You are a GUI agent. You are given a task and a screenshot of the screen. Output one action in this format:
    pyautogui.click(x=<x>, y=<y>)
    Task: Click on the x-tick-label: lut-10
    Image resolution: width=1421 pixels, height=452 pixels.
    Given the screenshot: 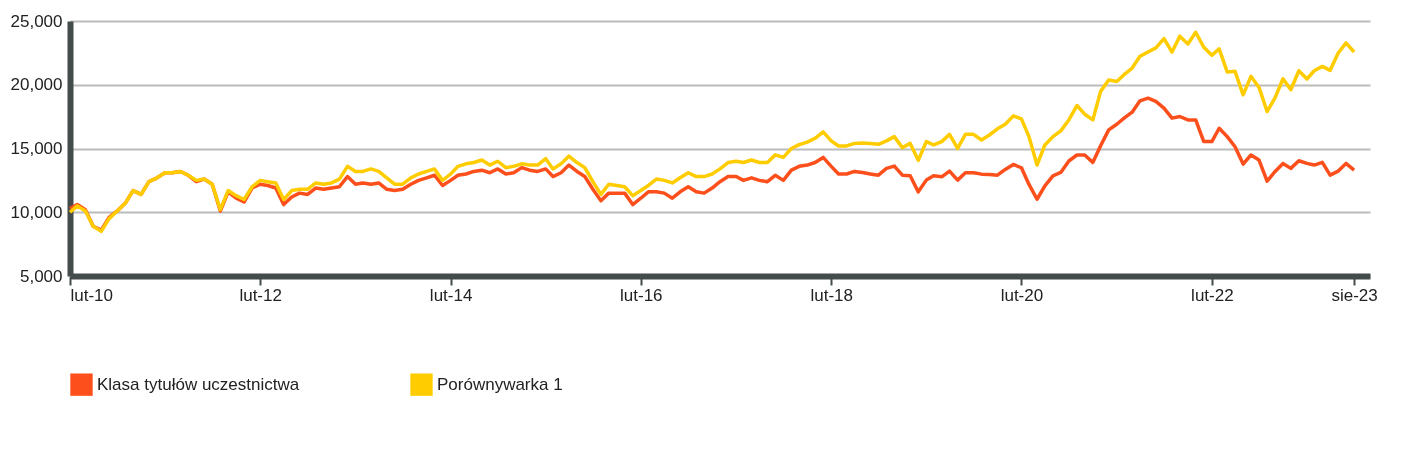 What is the action you would take?
    pyautogui.click(x=92, y=295)
    